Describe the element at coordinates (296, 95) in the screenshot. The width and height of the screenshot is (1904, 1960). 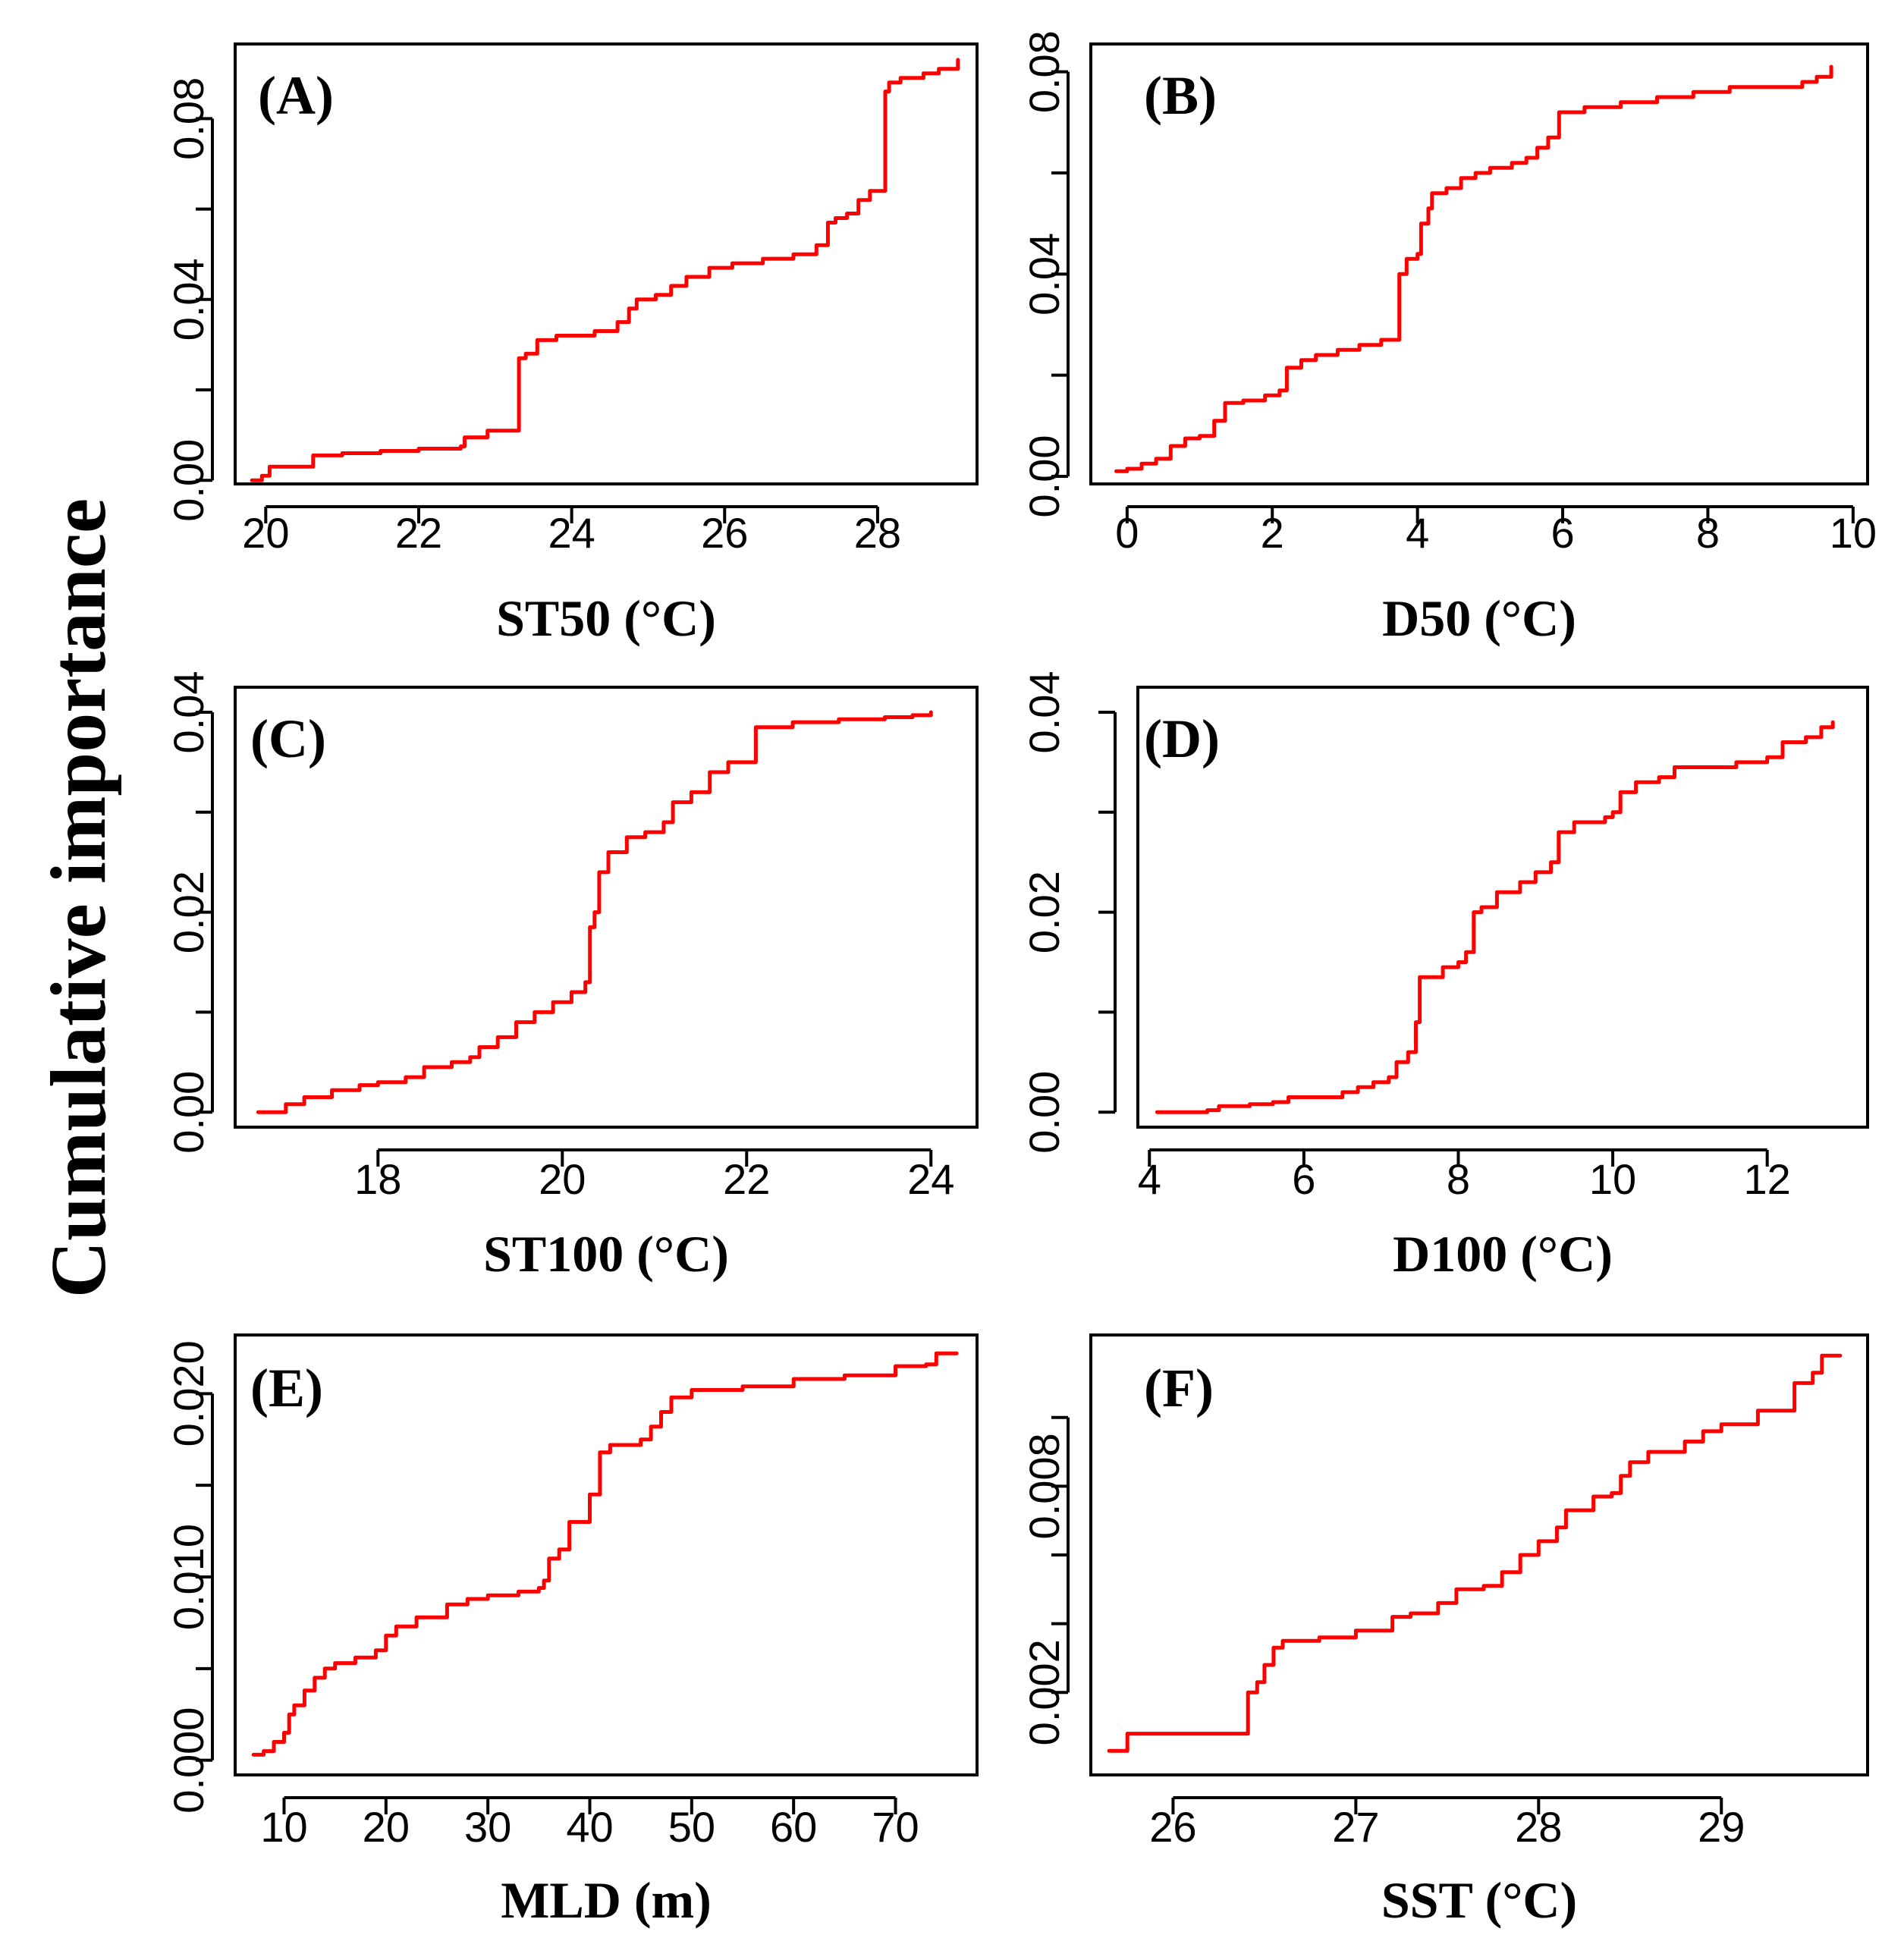
I see `panel-label: (A)` at that location.